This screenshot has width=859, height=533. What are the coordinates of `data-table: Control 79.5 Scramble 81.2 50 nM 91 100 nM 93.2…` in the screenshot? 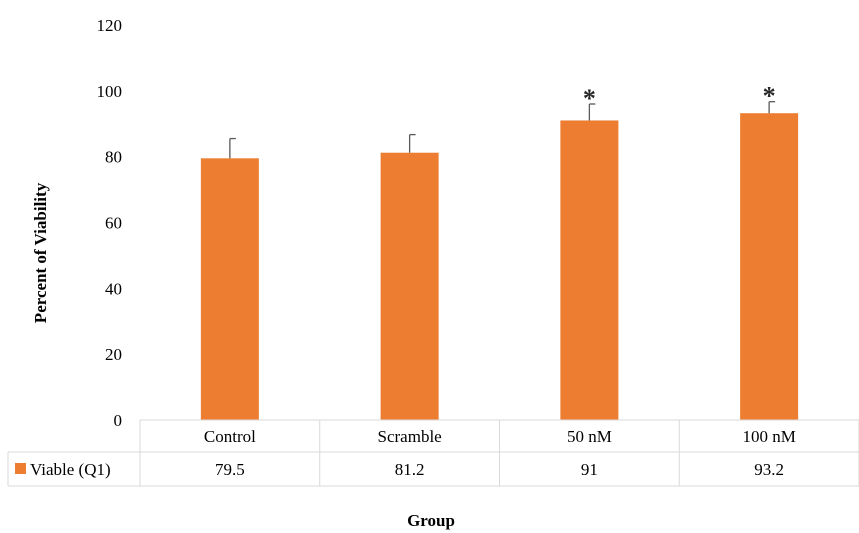 It's located at (433, 453).